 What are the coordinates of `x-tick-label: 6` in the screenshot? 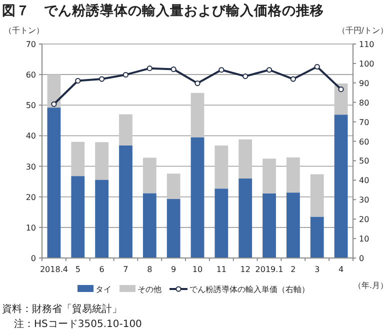 It's located at (101, 269).